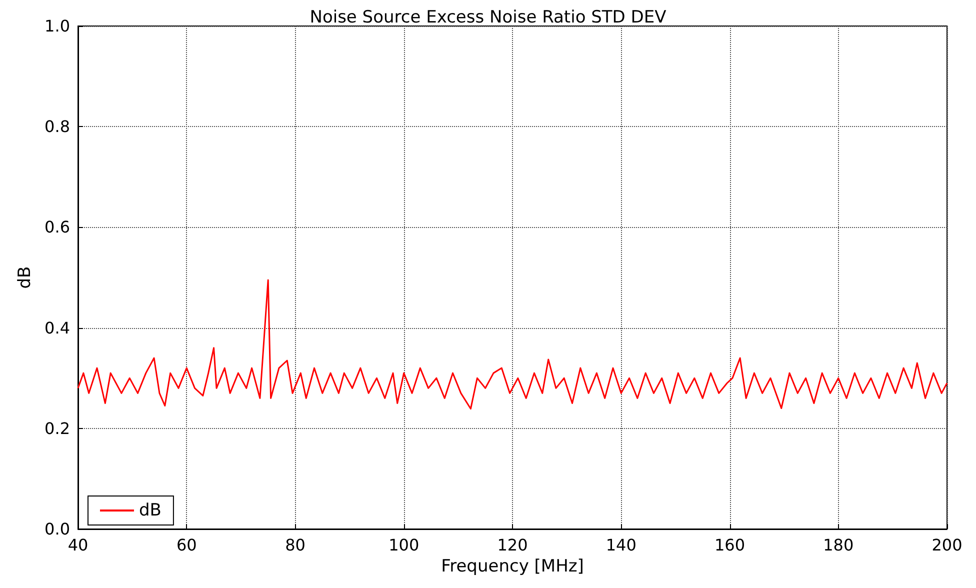  Describe the element at coordinates (295, 545) in the screenshot. I see `x-tick-label: 80` at that location.